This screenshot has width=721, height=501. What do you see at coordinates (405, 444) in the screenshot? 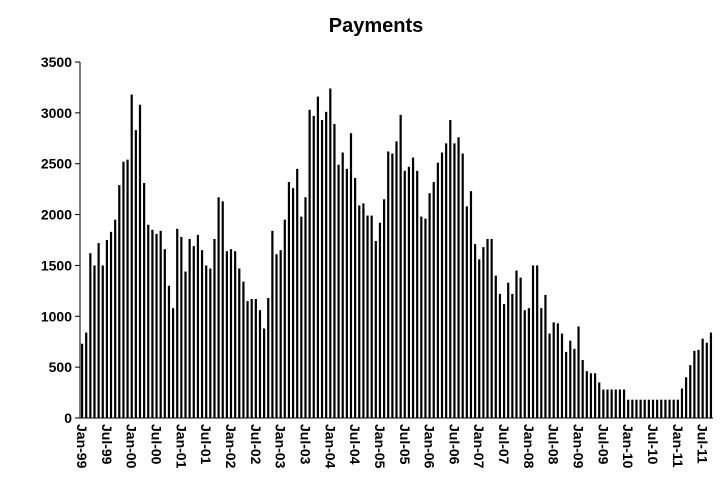
I see `x-tick-label: Jul-05` at bounding box center [405, 444].